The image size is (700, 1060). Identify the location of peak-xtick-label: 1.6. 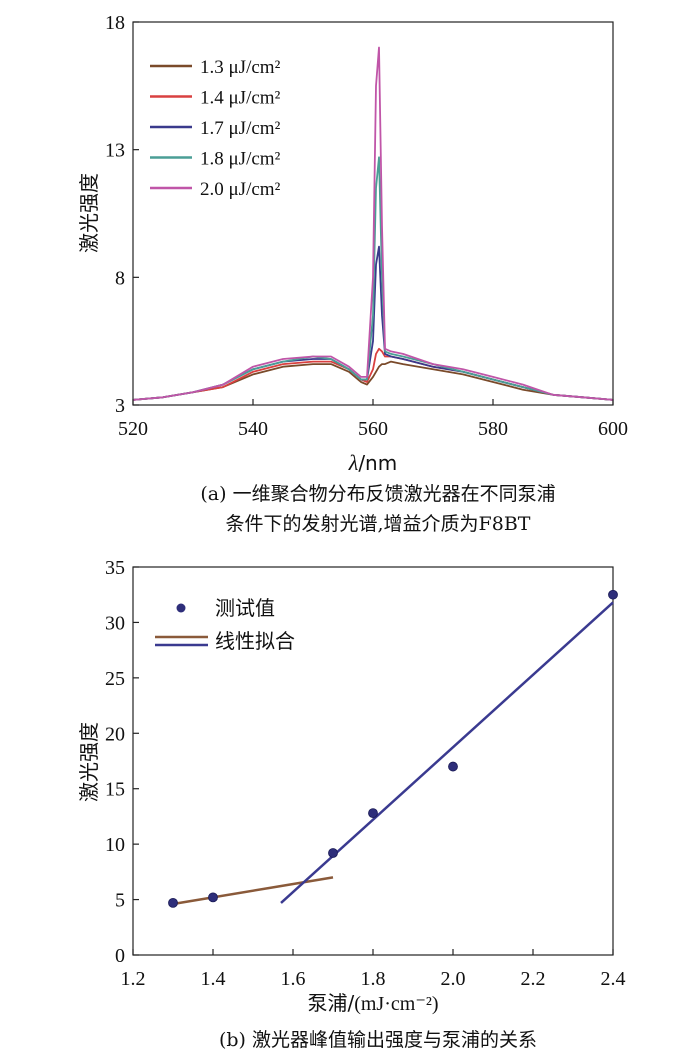
(293, 979).